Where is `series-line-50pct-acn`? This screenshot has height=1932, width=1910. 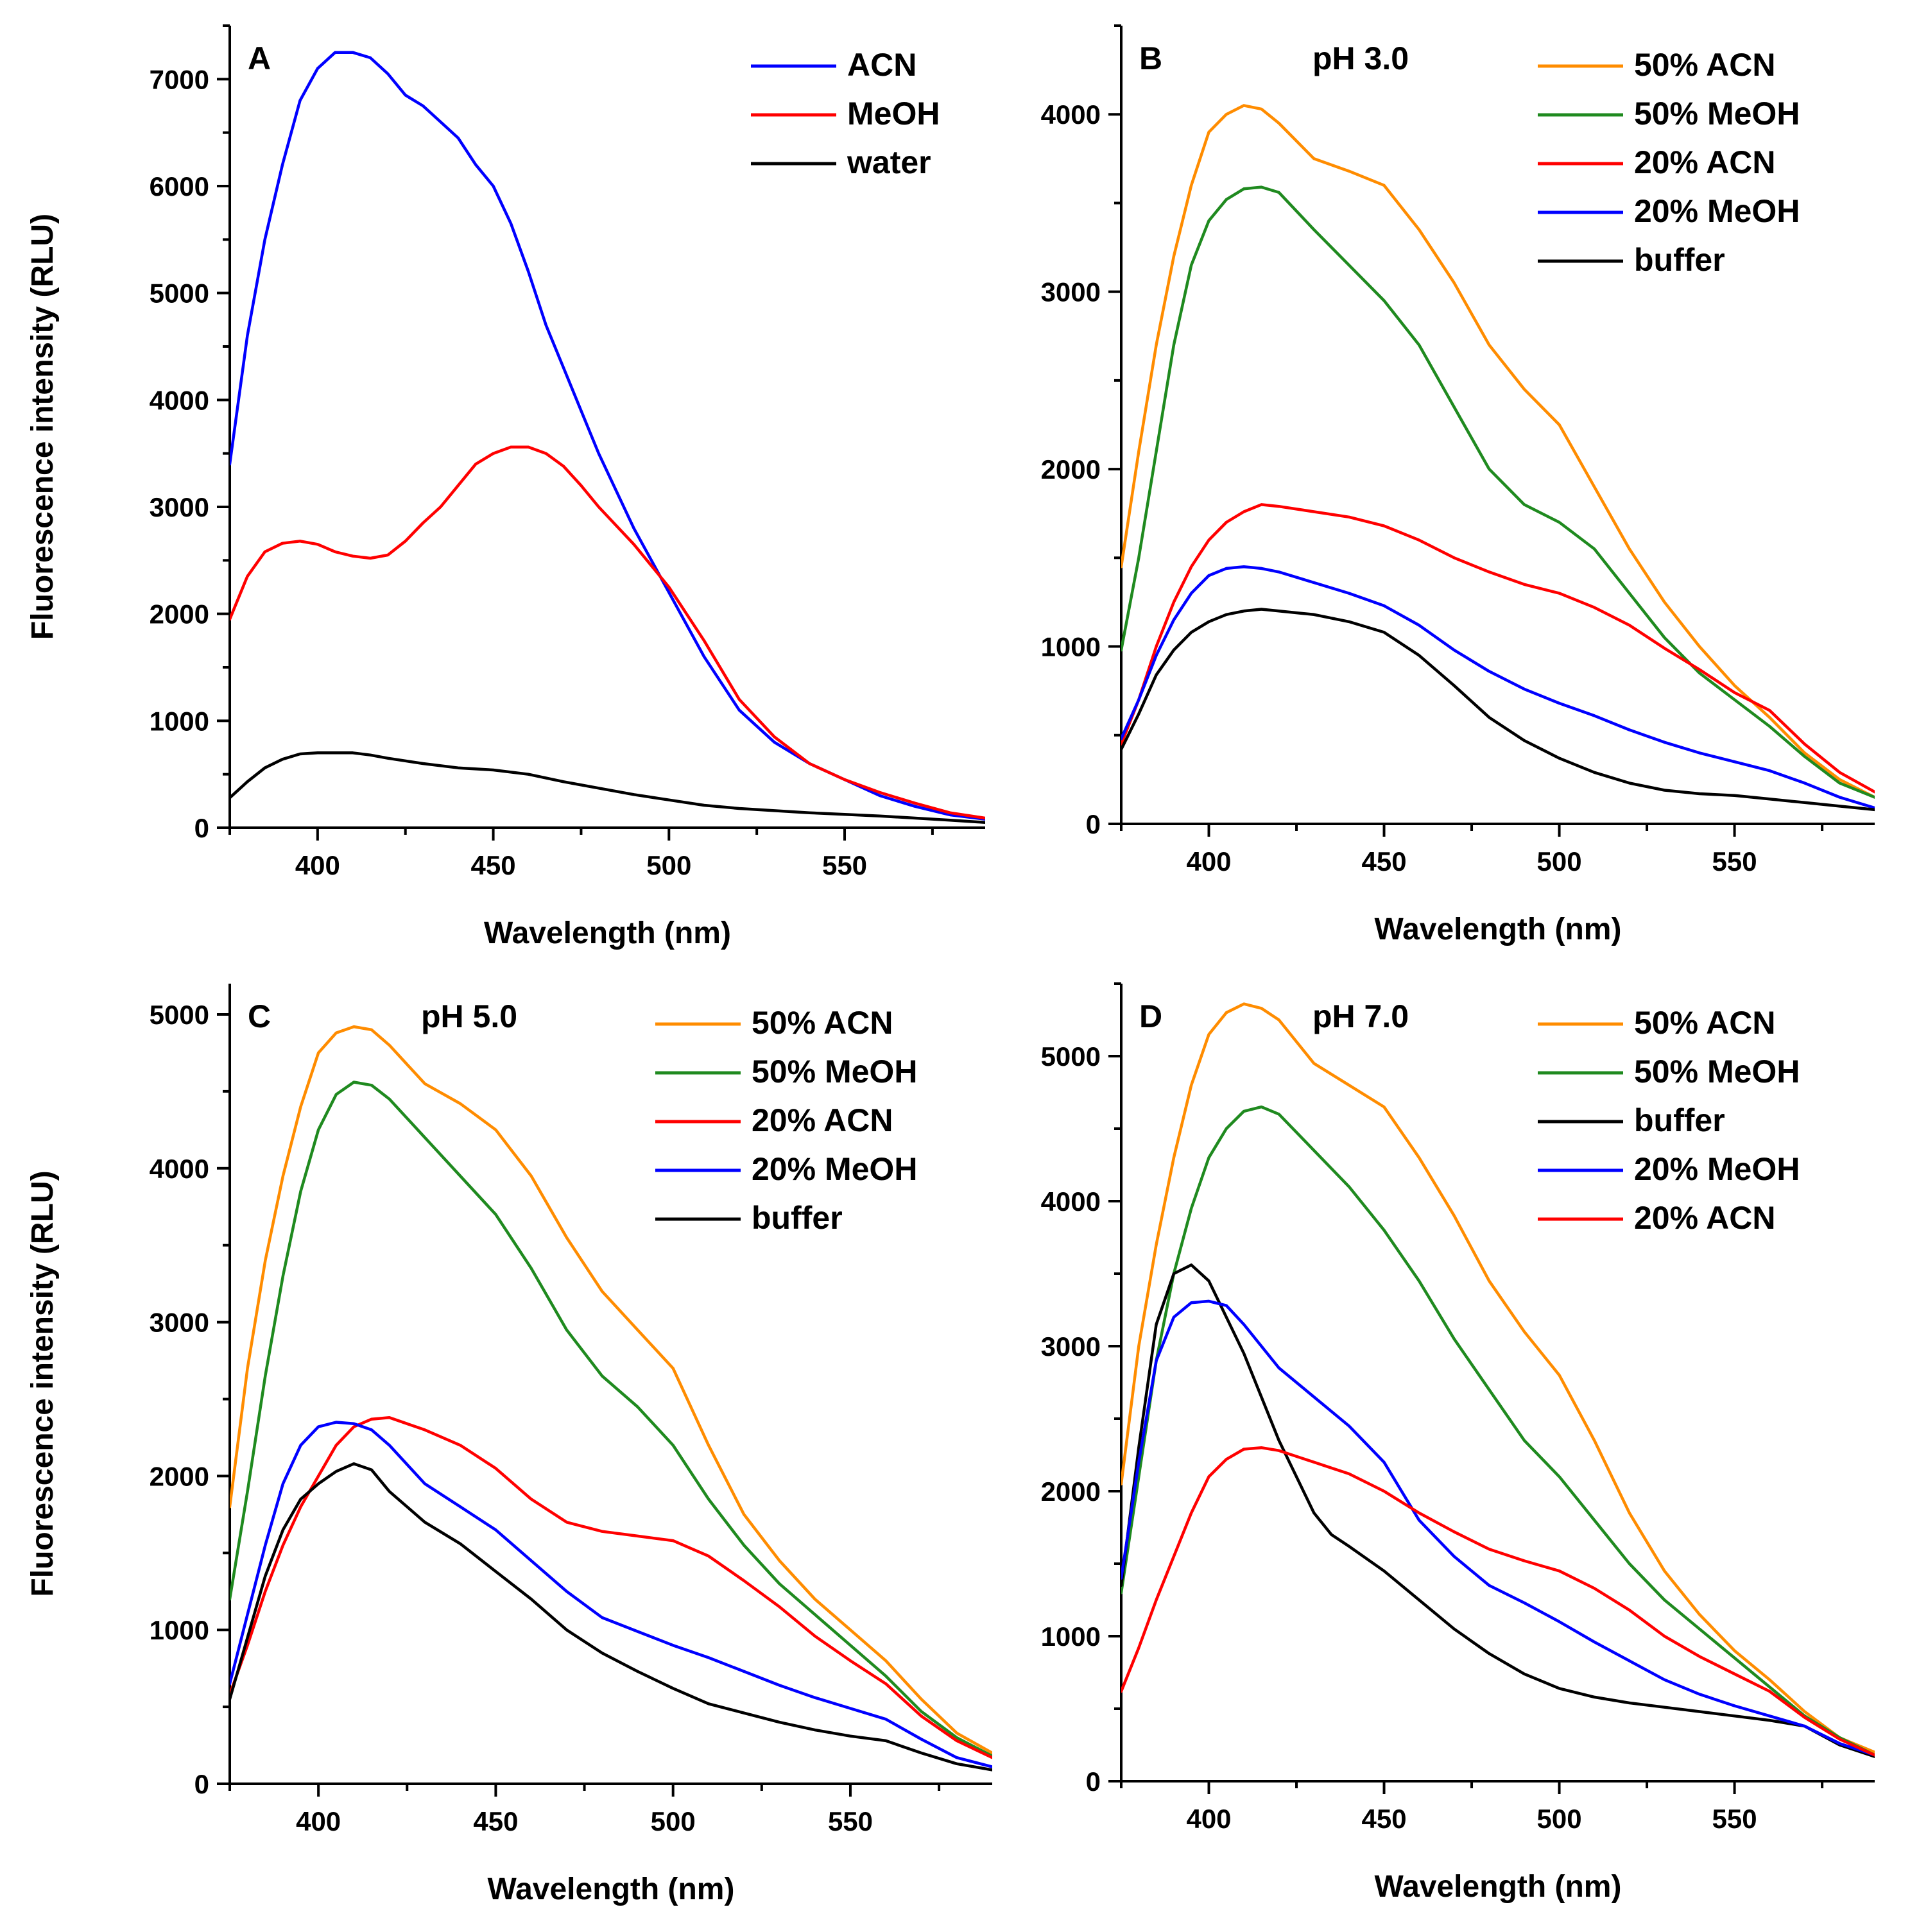
series-line-50pct-acn is located at coordinates (1498, 452).